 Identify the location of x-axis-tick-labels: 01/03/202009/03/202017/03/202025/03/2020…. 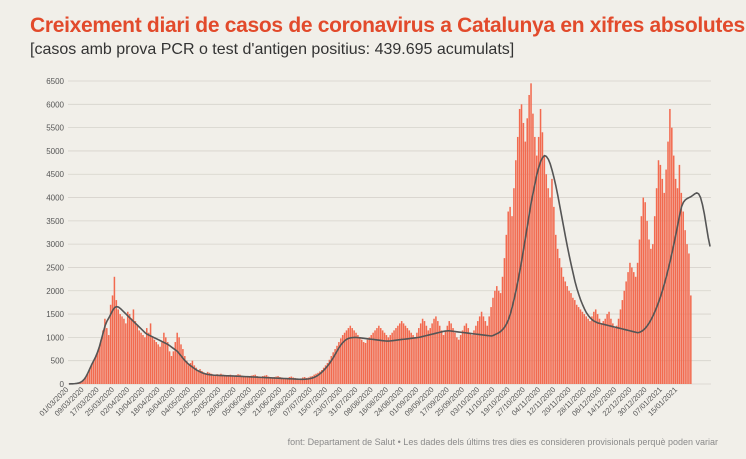
(358, 401).